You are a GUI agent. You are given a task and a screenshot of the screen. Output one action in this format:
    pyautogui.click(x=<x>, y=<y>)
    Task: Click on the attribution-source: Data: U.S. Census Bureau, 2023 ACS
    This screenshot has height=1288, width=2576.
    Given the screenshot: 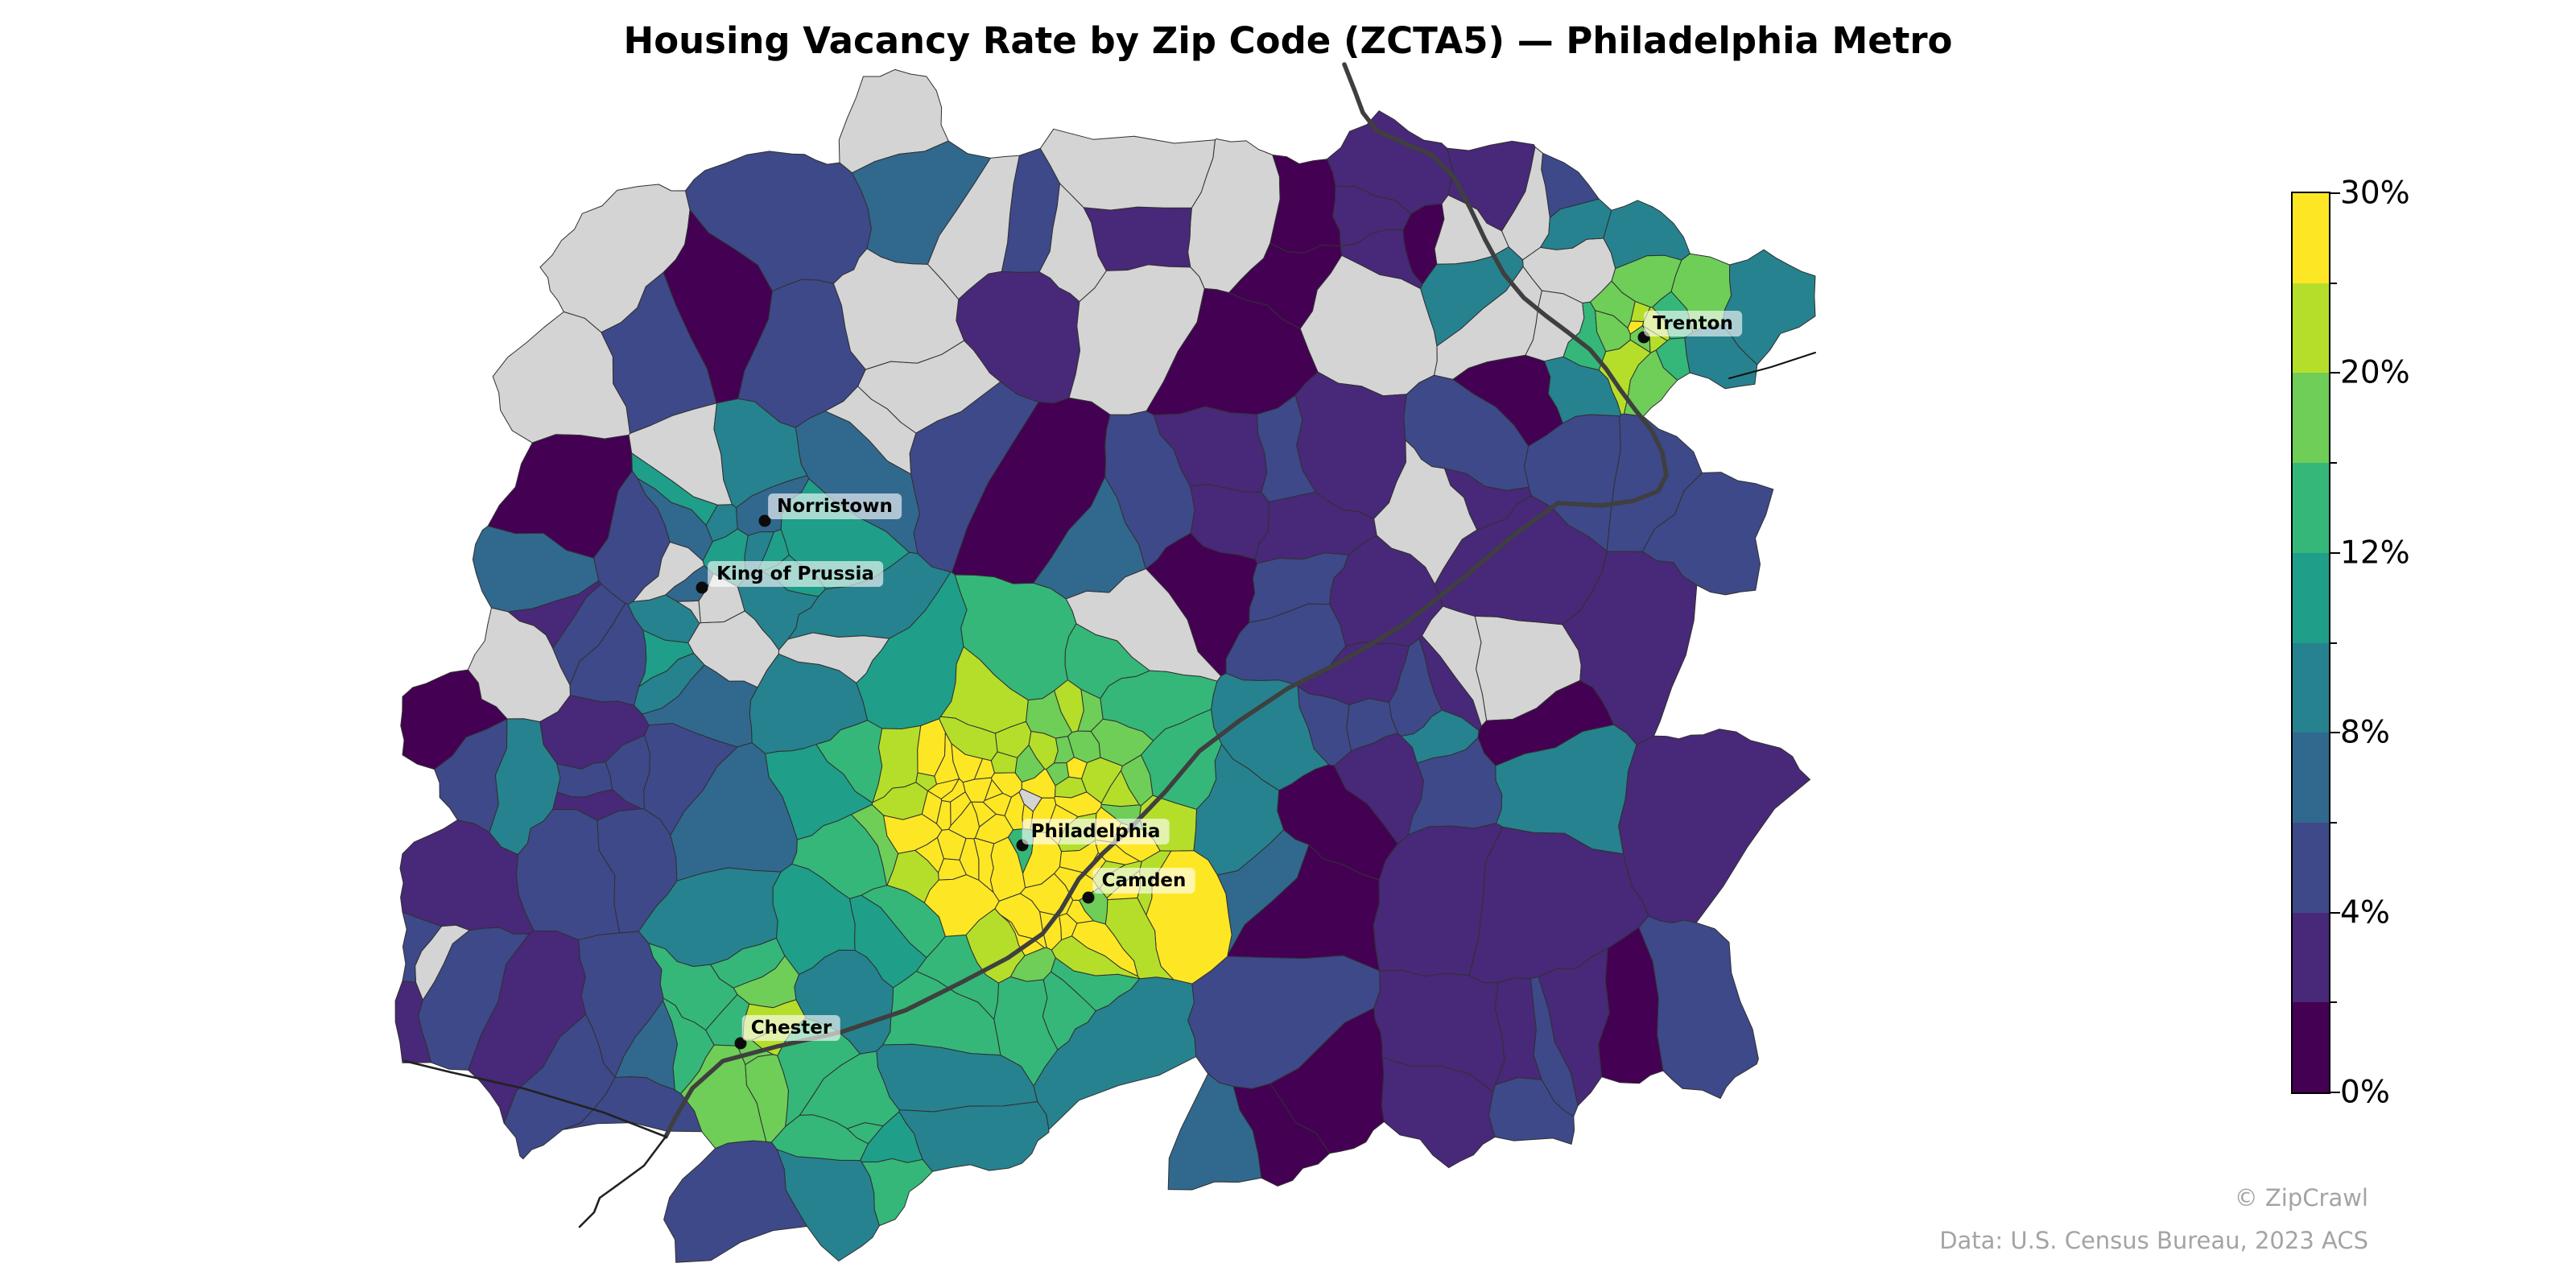 What is the action you would take?
    pyautogui.click(x=2153, y=1240)
    